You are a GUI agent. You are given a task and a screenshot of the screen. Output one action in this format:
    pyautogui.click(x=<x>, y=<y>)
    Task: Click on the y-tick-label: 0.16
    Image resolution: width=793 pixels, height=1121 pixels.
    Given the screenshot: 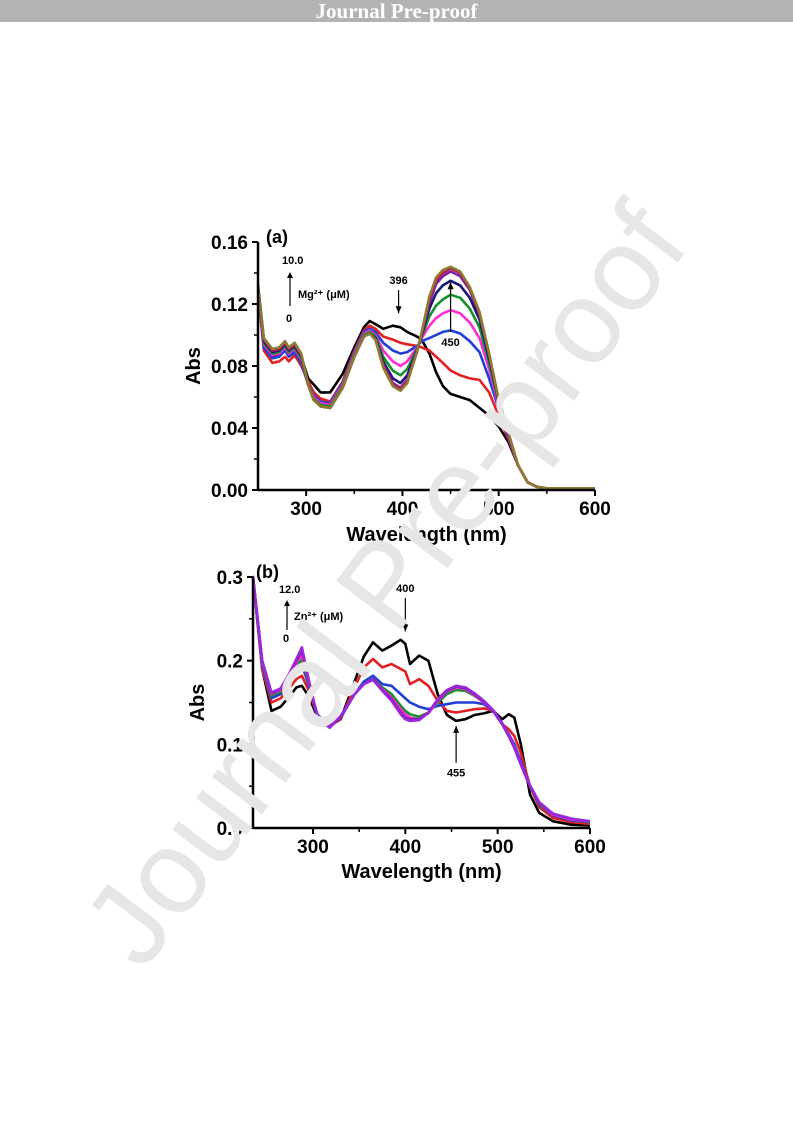 What is the action you would take?
    pyautogui.click(x=229, y=243)
    